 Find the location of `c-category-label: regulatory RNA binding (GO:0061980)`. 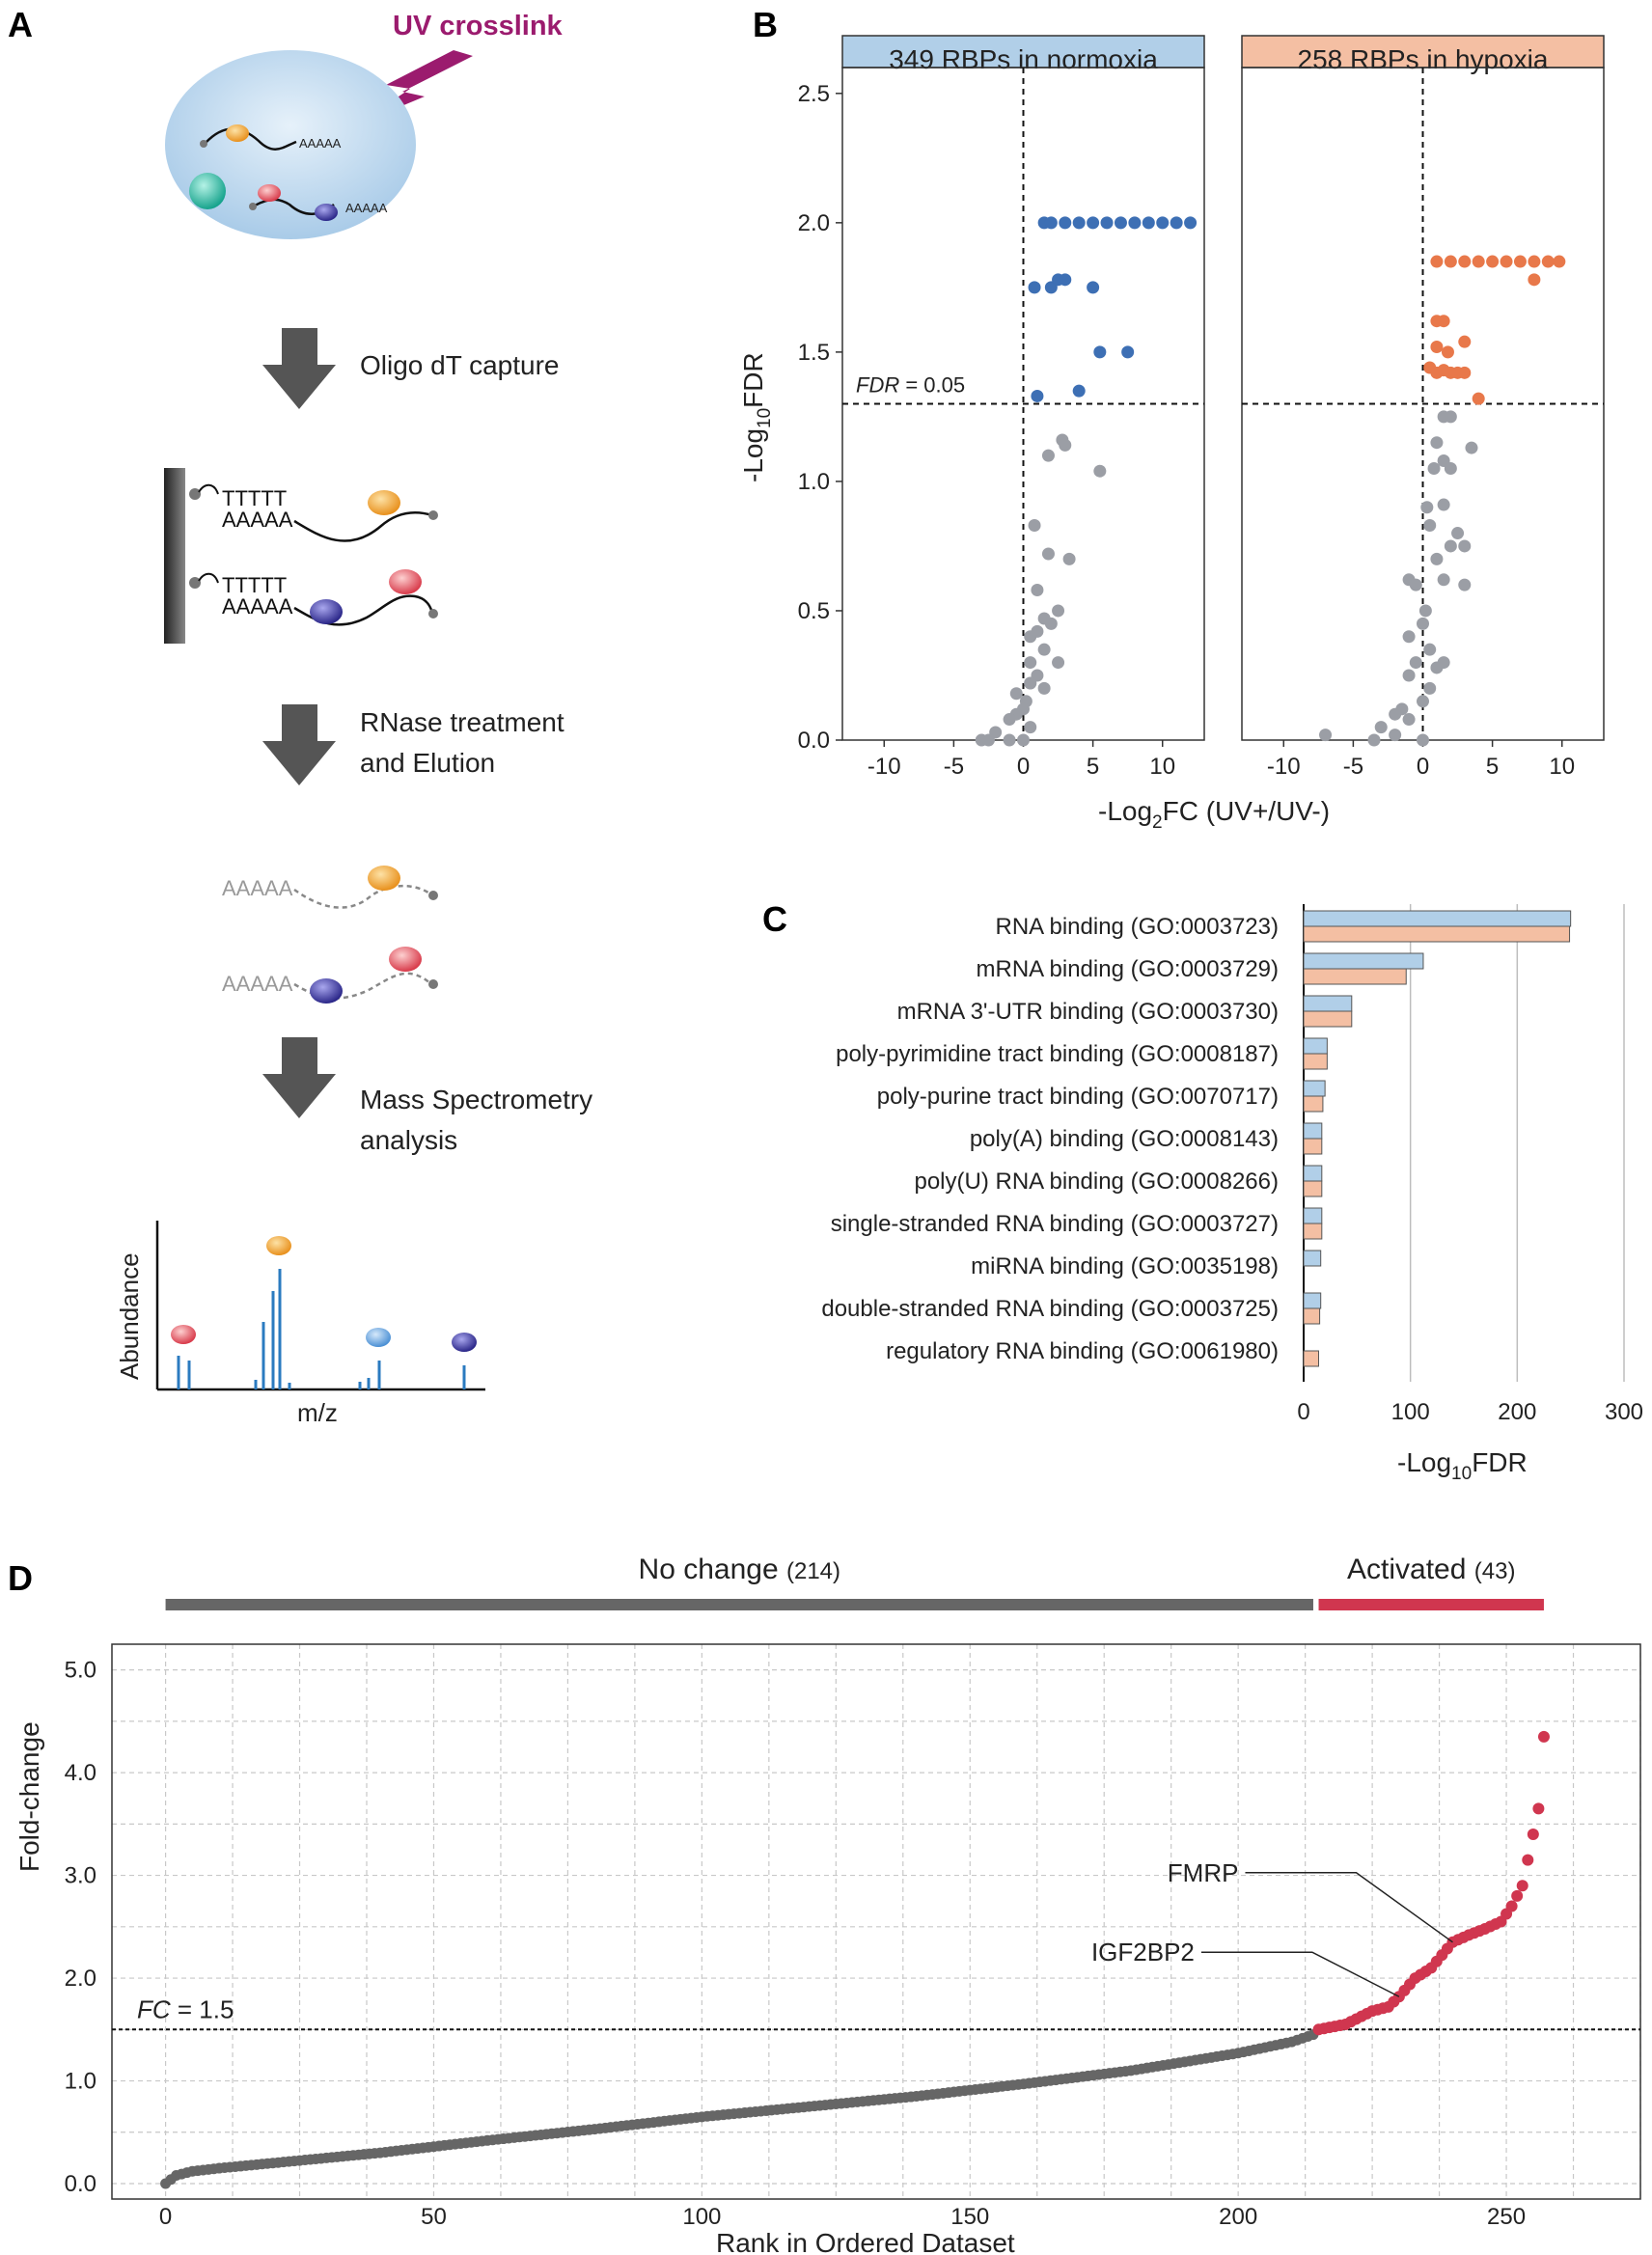

c-category-label: regulatory RNA binding (GO:0061980) is located at coordinates (1082, 1351).